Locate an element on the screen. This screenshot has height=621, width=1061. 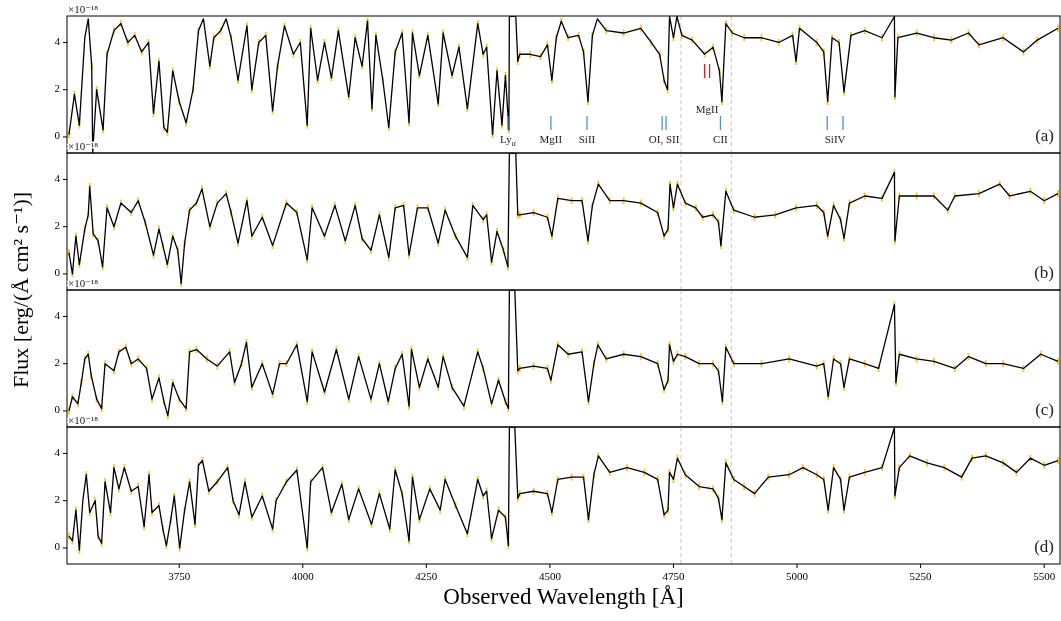
annotation: (c) is located at coordinates (1044, 409).